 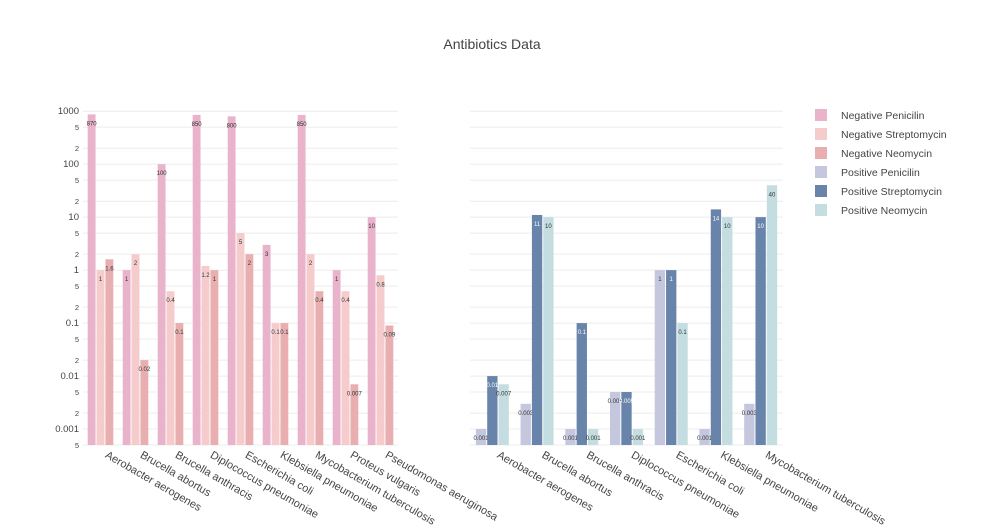 What do you see at coordinates (68, 111) in the screenshot?
I see `y-tick-label: 1000` at bounding box center [68, 111].